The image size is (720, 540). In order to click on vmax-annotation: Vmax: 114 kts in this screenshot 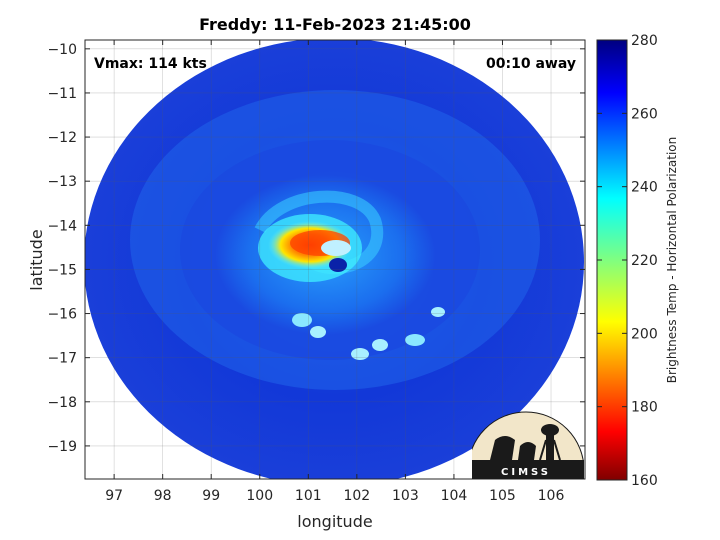, I will do `click(150, 64)`.